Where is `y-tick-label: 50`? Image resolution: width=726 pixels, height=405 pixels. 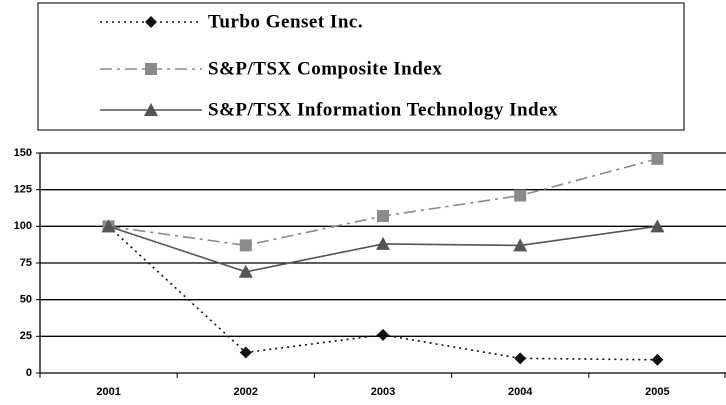
y-tick-label: 50 is located at coordinates (26, 300).